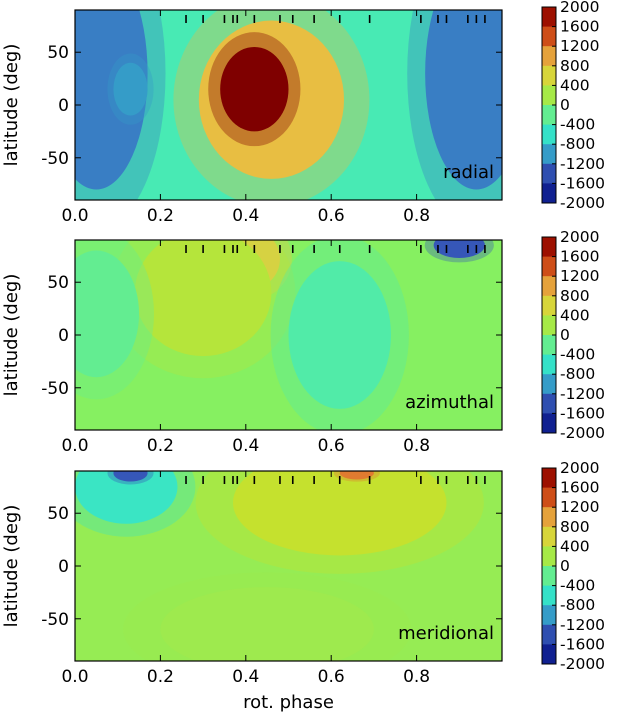  Describe the element at coordinates (449, 402) in the screenshot. I see `panel-label: azimuthal` at that location.